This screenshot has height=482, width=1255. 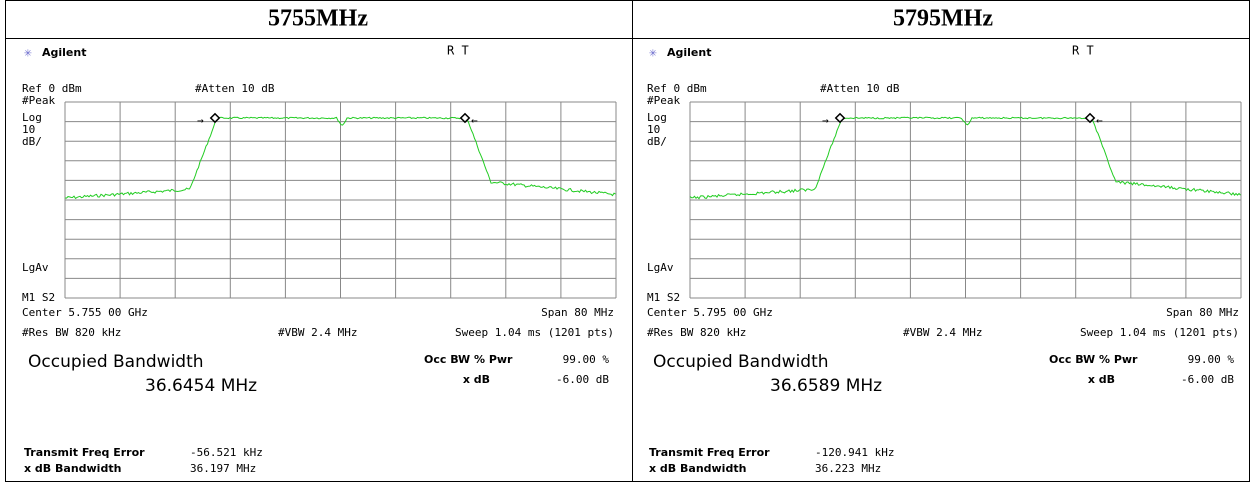 I want to click on xbw-value: 36.223 MHz, so click(x=848, y=468).